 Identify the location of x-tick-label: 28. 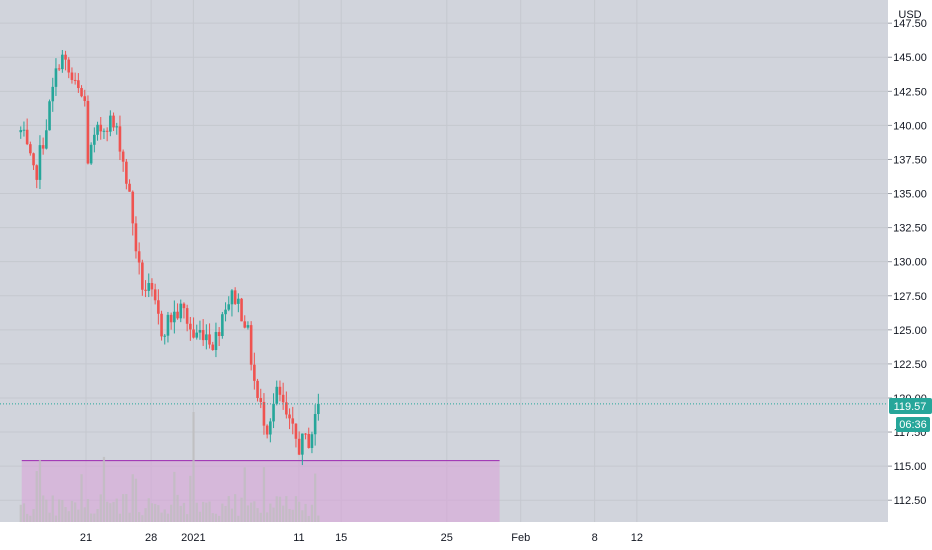
(151, 538).